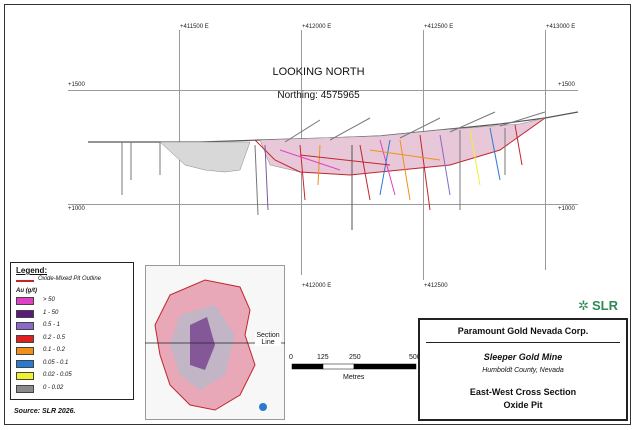 The height and width of the screenshot is (430, 637). Describe the element at coordinates (71, 364) in the screenshot. I see `legend-item: 0.05 - 0.1` at that location.